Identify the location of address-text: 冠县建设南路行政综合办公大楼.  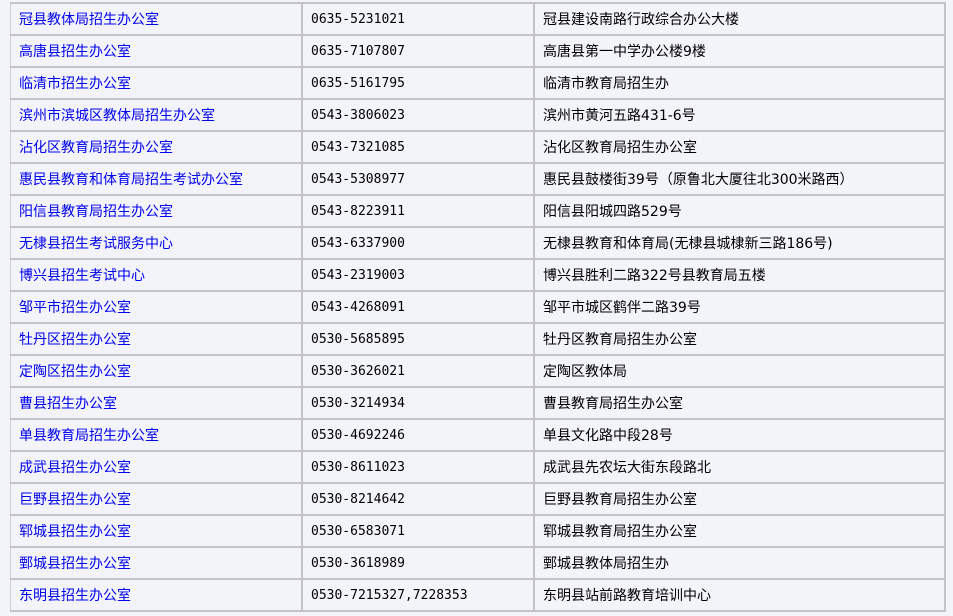
(641, 20).